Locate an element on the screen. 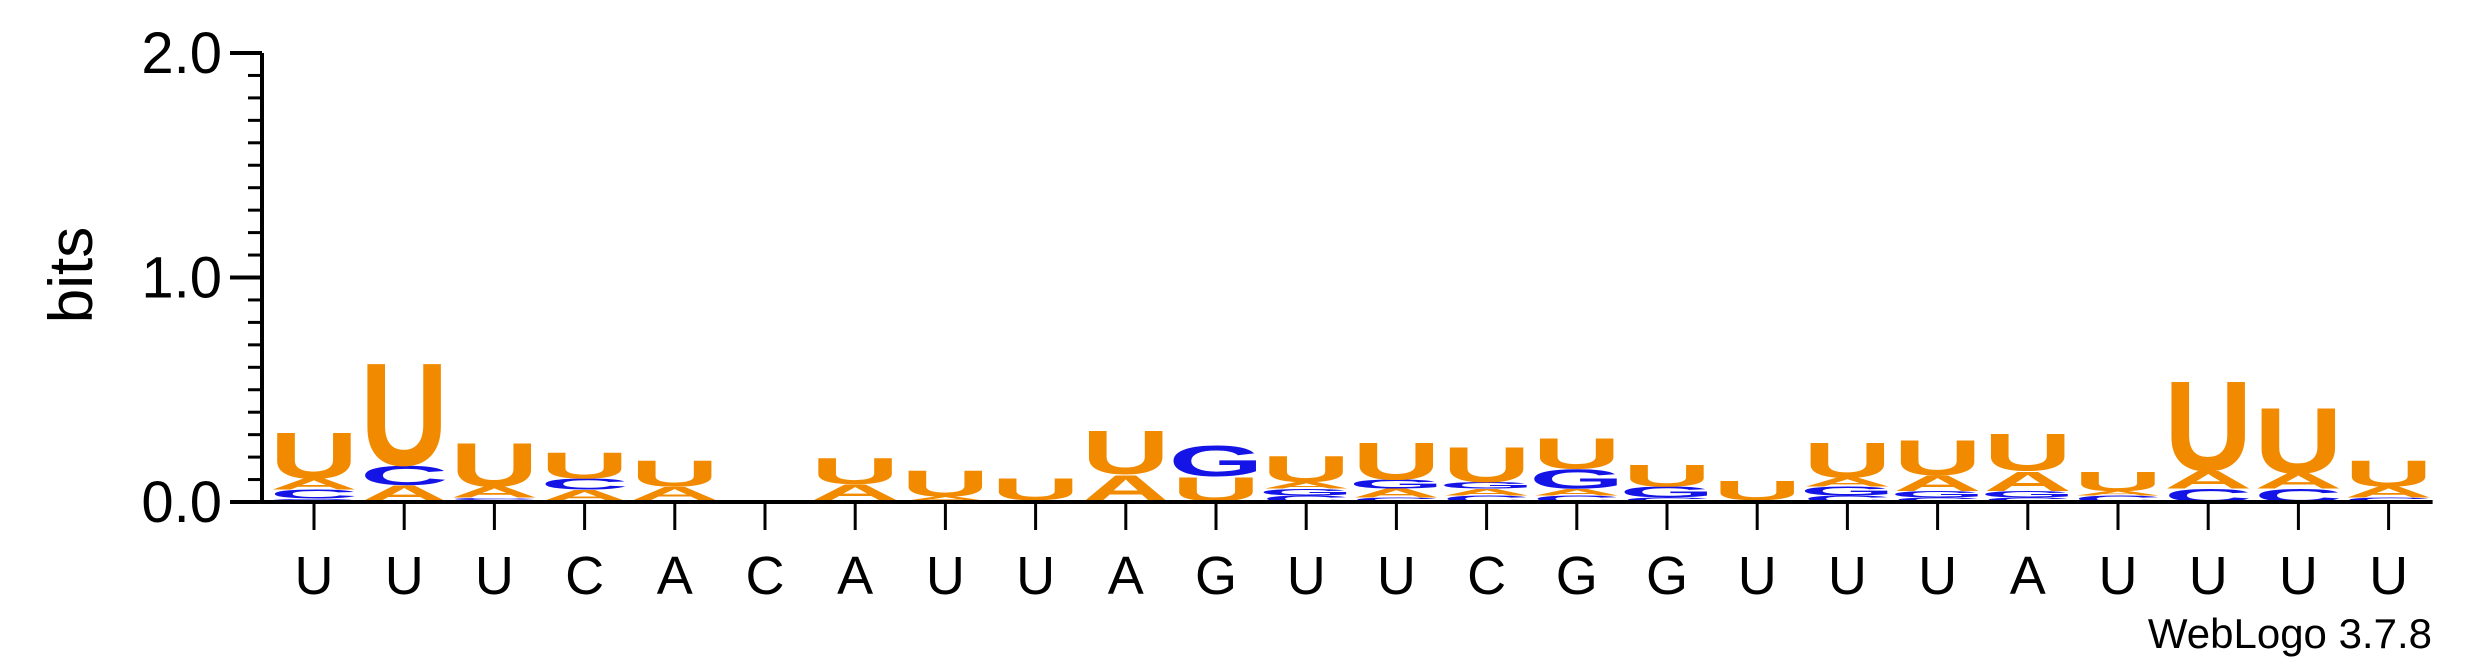 Image resolution: width=2475 pixels, height=667 pixels. y-axis: 0.0 1.0 2.0 is located at coordinates (202, 278).